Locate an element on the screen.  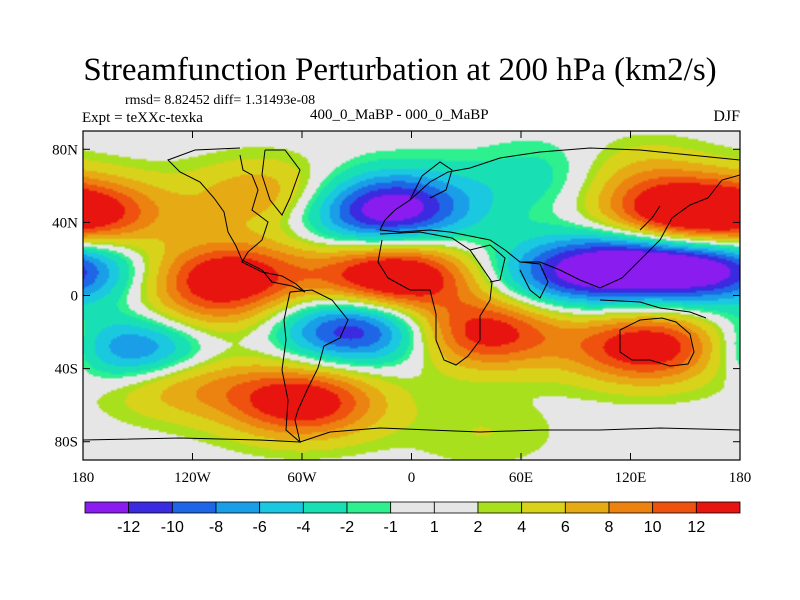
lon-label: 120W is located at coordinates (193, 478).